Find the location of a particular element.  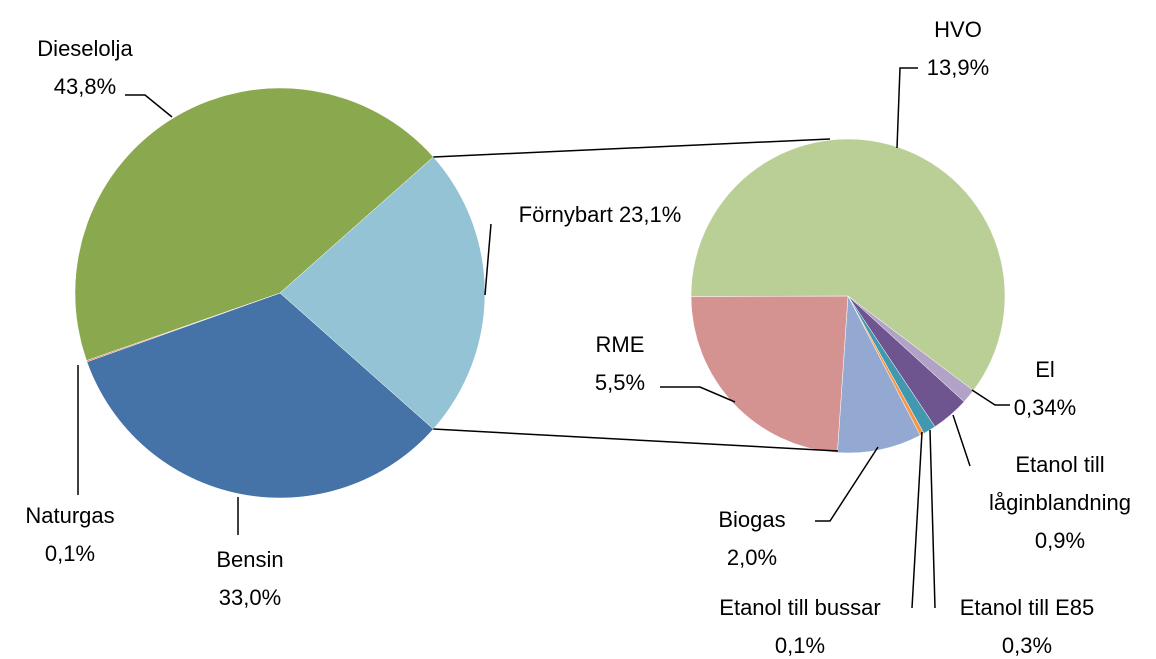

label-value: 0,3% is located at coordinates (1027, 645).